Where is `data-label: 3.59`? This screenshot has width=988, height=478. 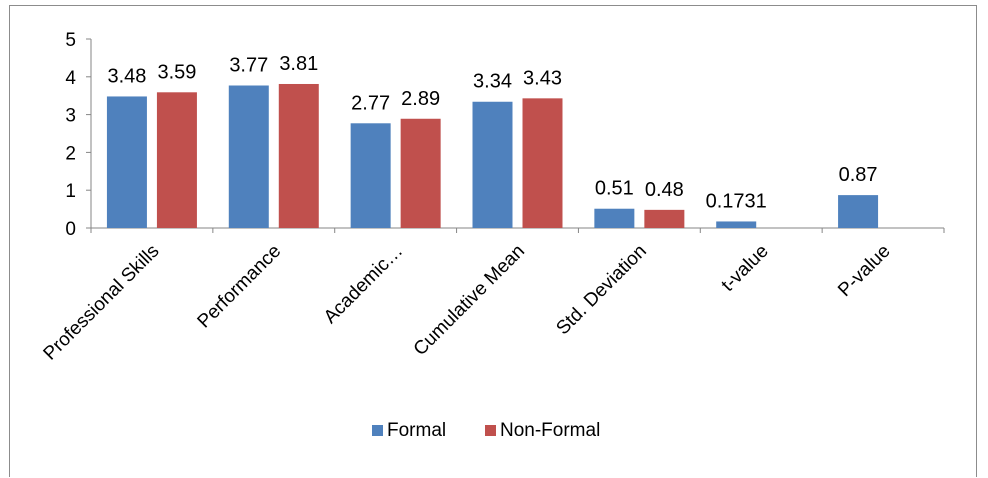 data-label: 3.59 is located at coordinates (176, 72).